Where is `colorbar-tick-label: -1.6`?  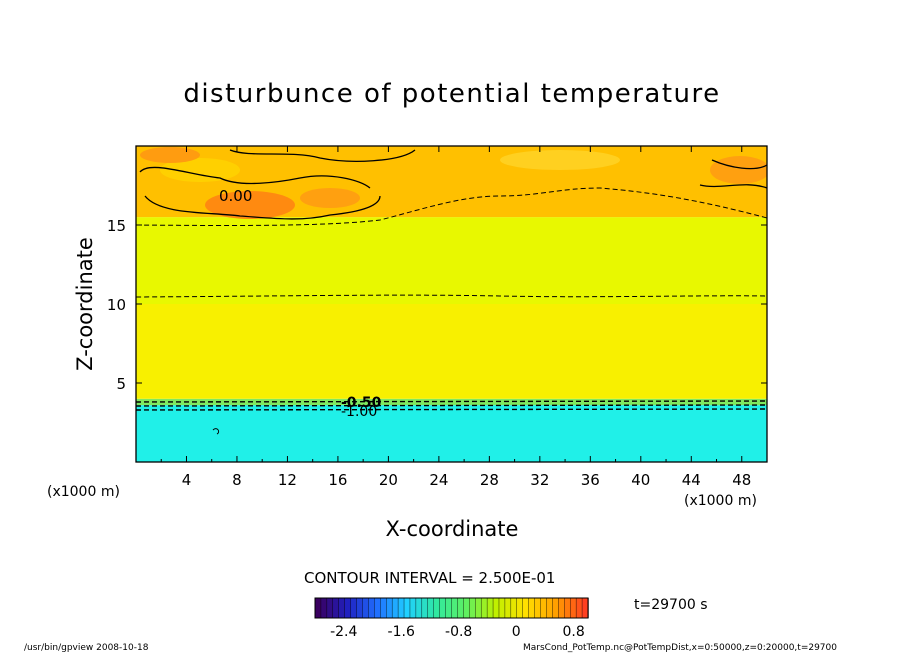 colorbar-tick-label: -1.6 is located at coordinates (401, 632).